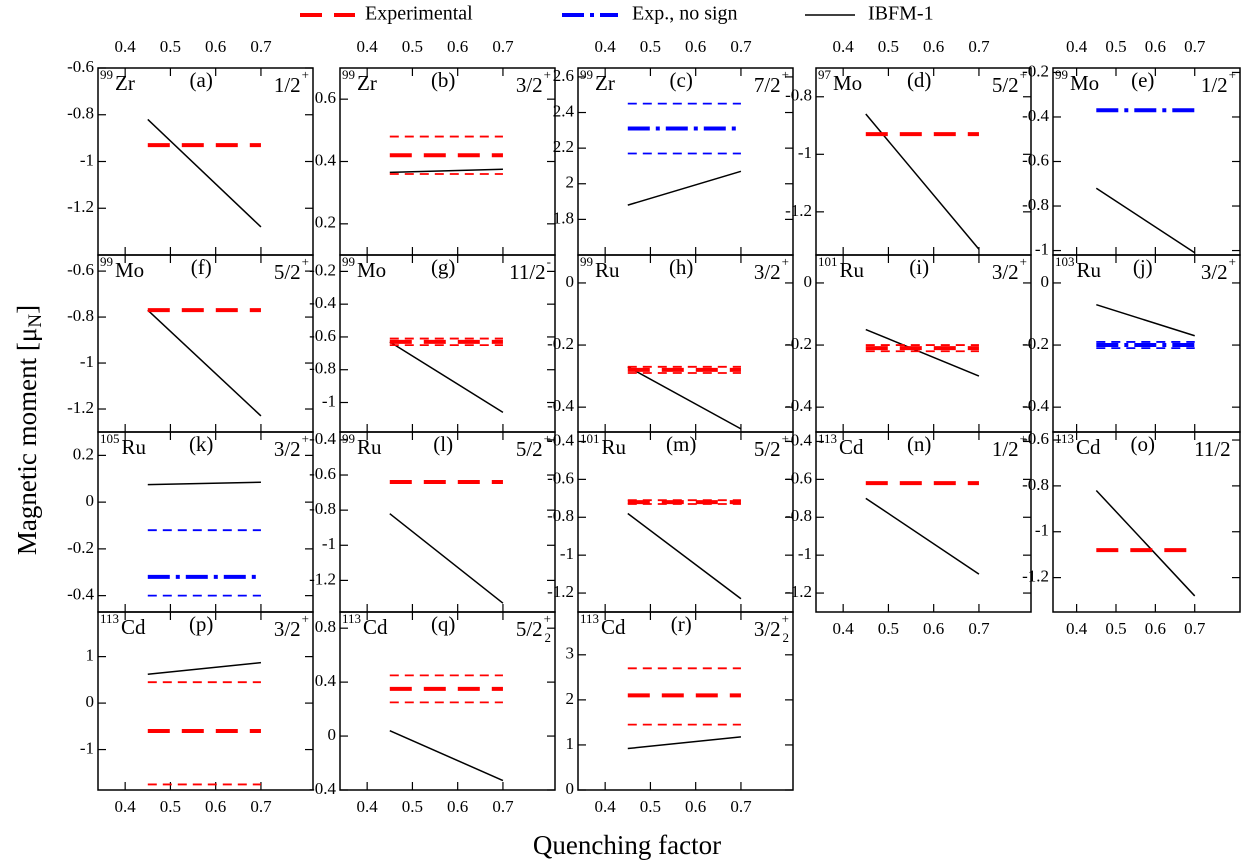  I want to click on legend-label: Experimental, so click(419, 14).